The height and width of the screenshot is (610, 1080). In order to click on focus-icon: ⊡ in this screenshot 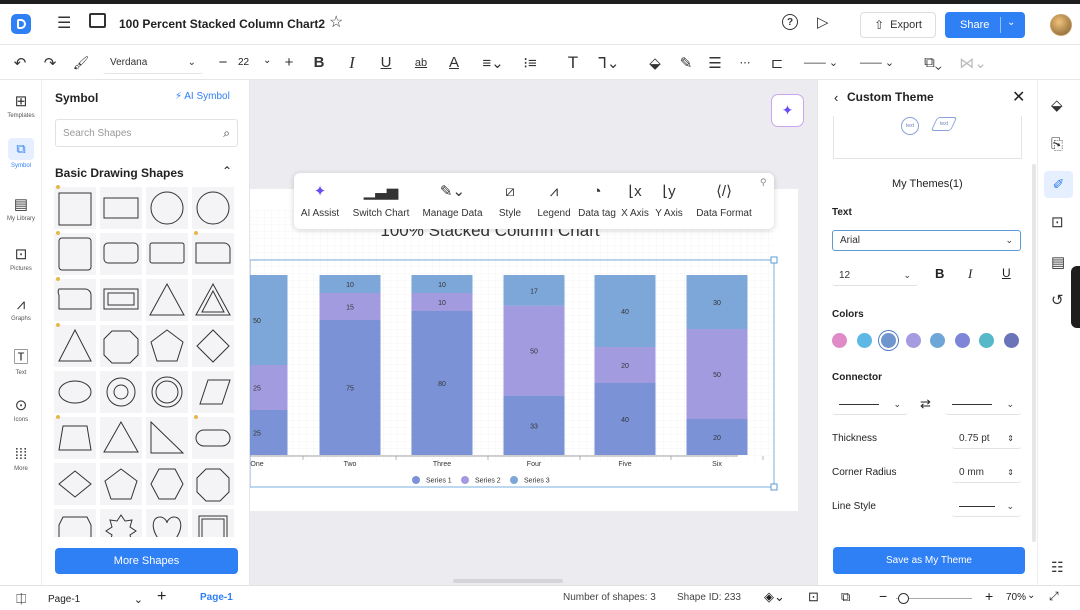, I will do `click(813, 596)`.